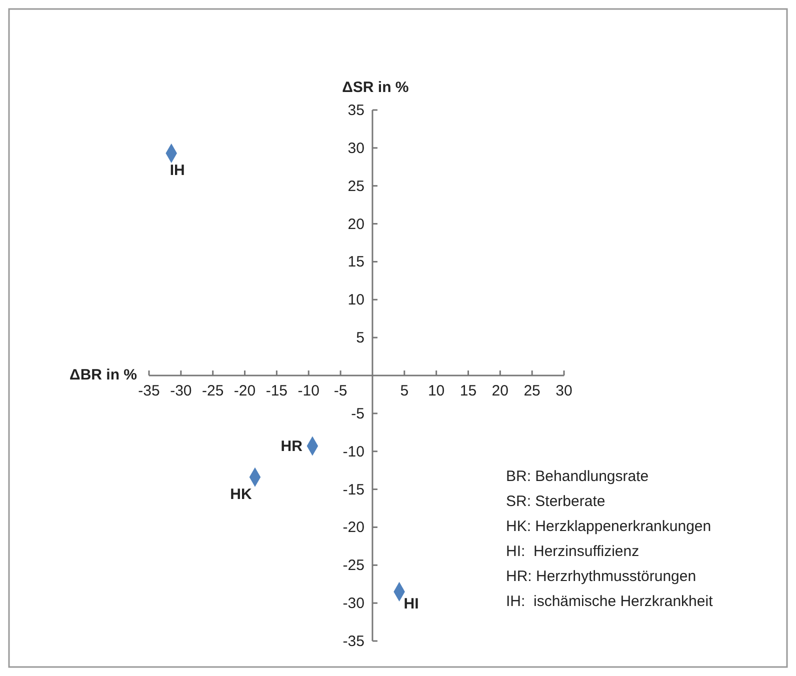 The image size is (796, 676). I want to click on annotation: HI, so click(411, 604).